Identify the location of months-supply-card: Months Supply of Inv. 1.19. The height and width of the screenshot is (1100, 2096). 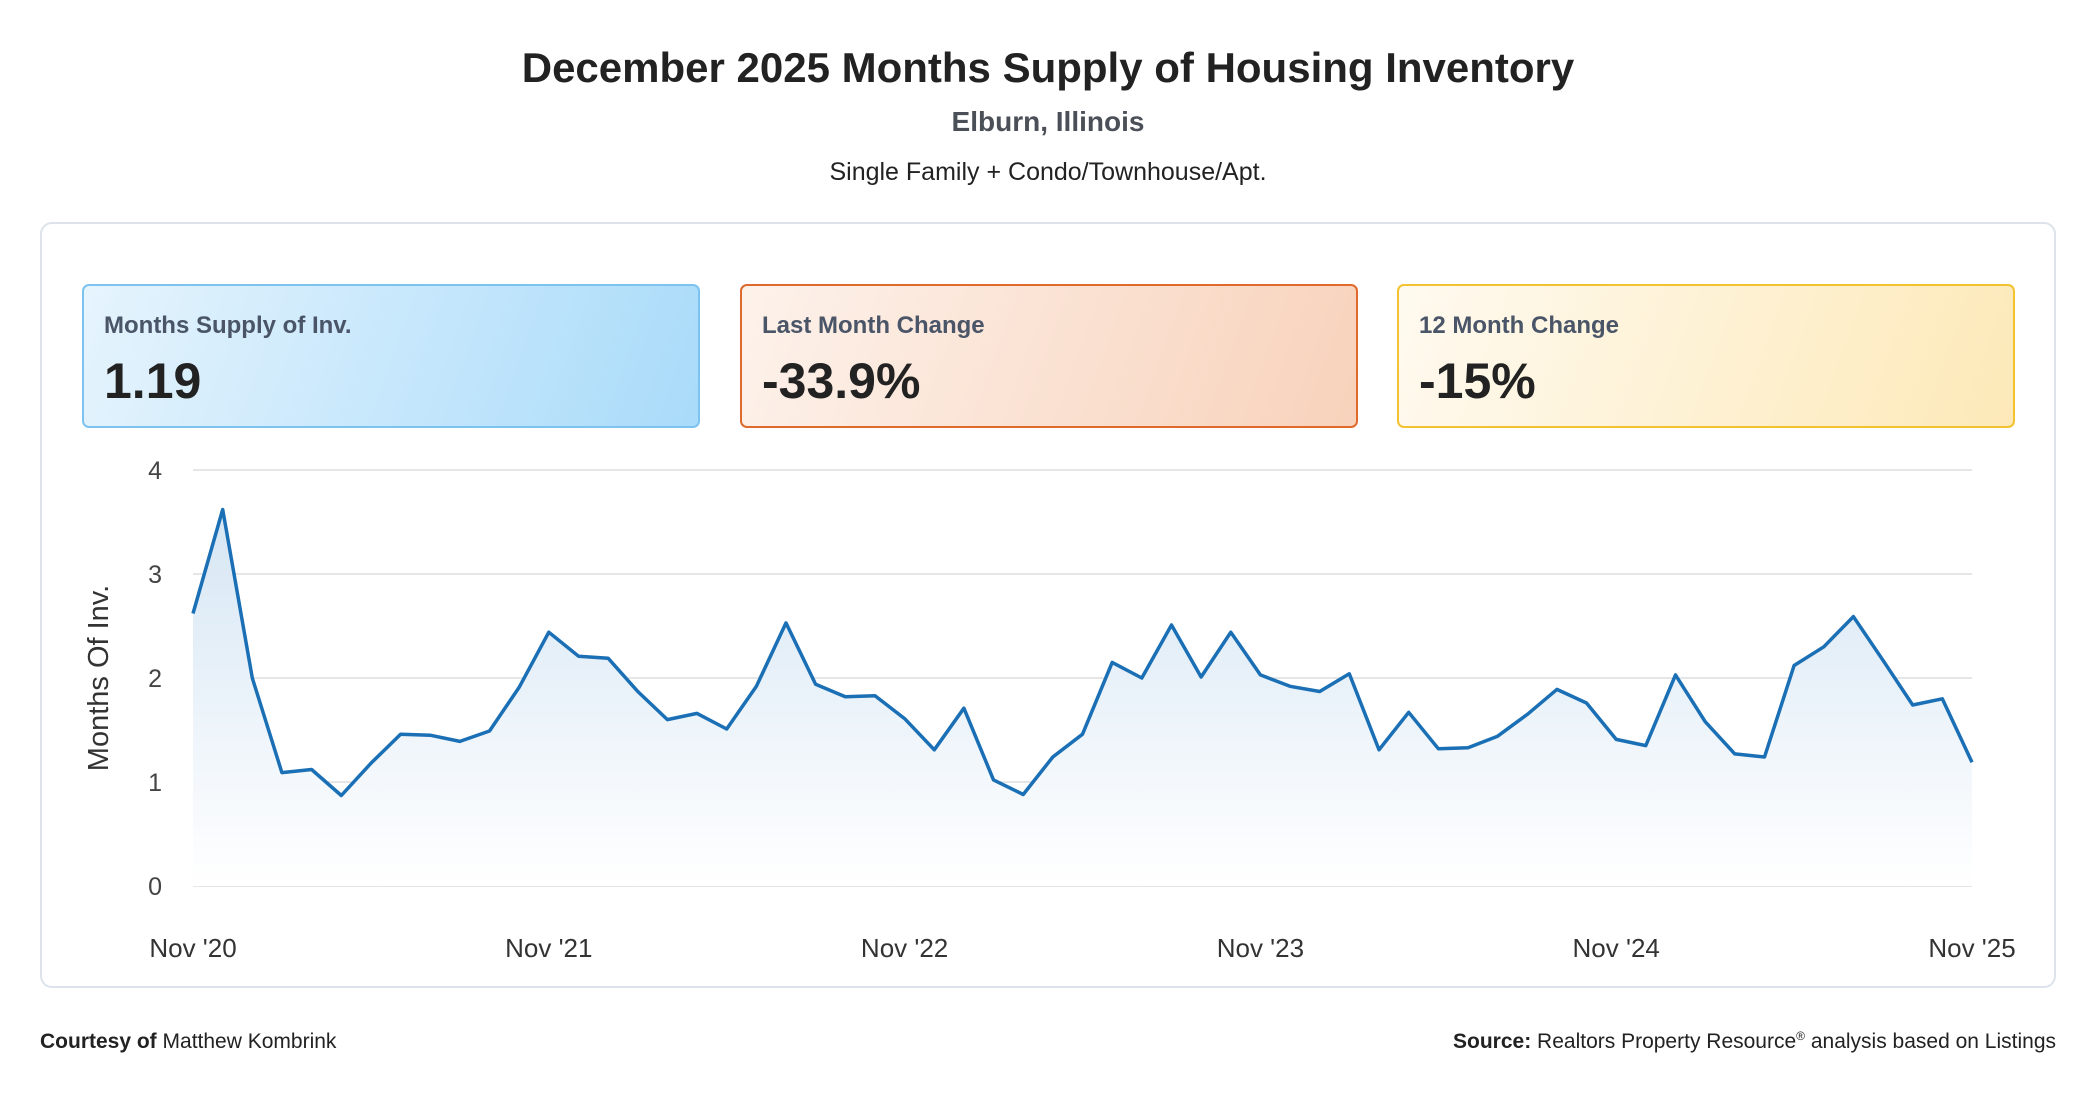
(391, 356).